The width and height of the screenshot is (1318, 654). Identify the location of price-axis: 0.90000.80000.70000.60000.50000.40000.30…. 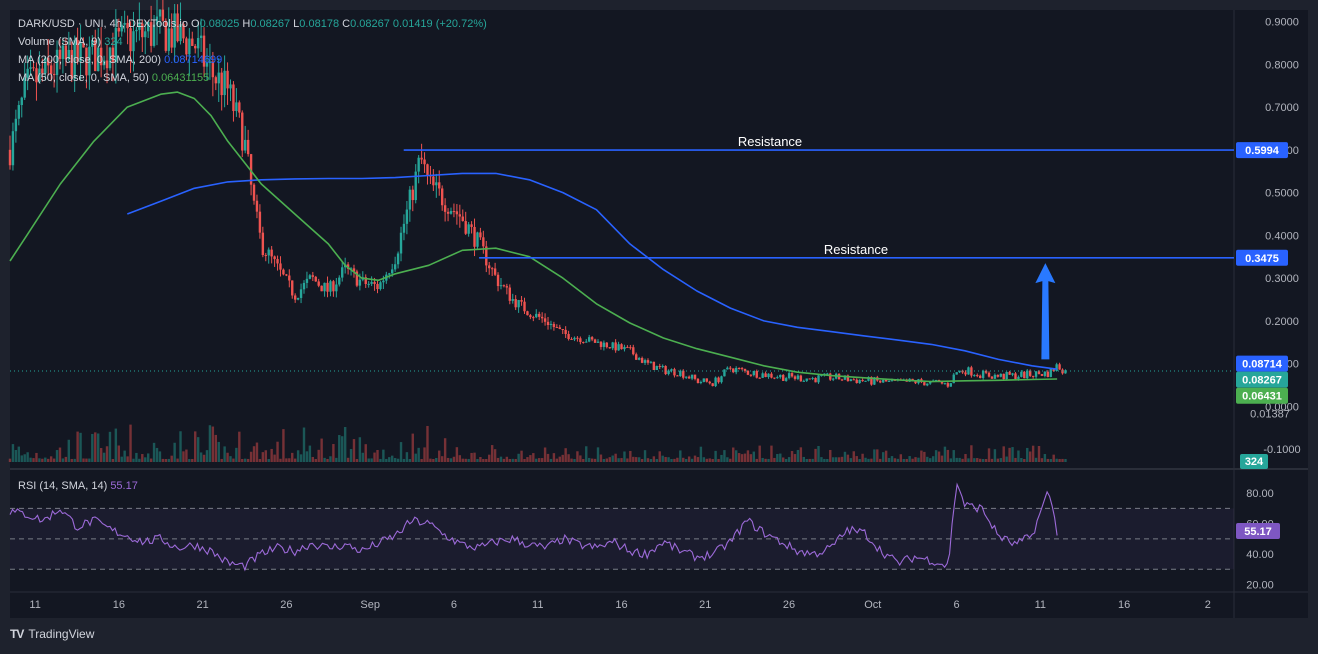
(1268, 243).